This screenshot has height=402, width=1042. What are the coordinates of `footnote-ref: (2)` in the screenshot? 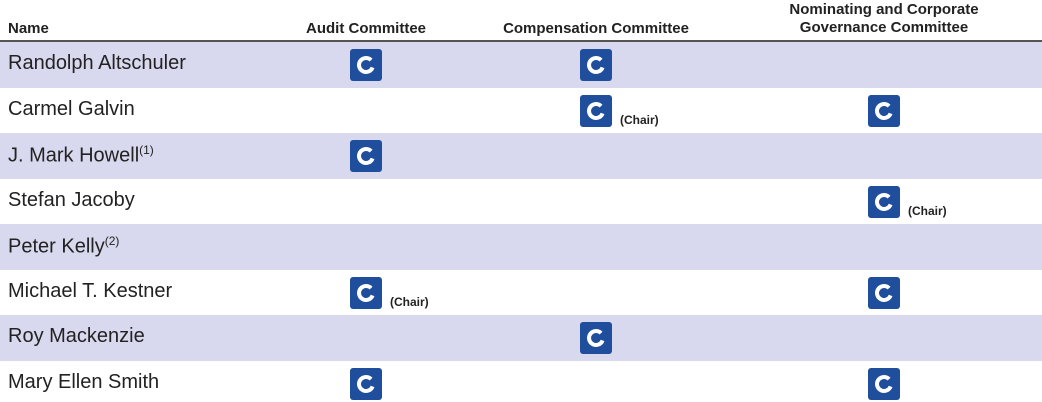 It's located at (112, 241).